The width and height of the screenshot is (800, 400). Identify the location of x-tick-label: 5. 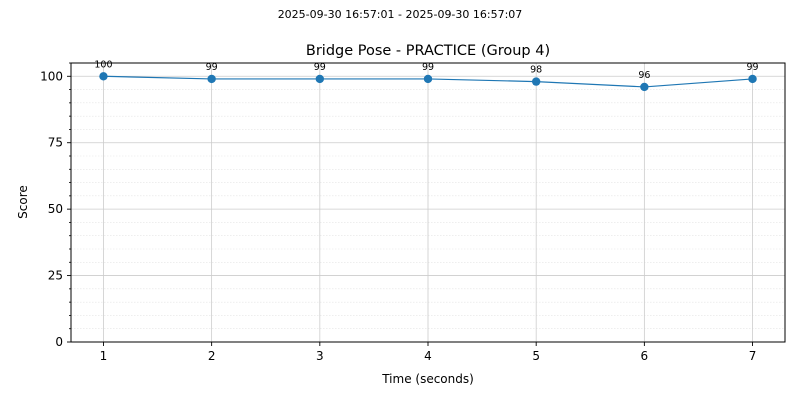
(536, 356).